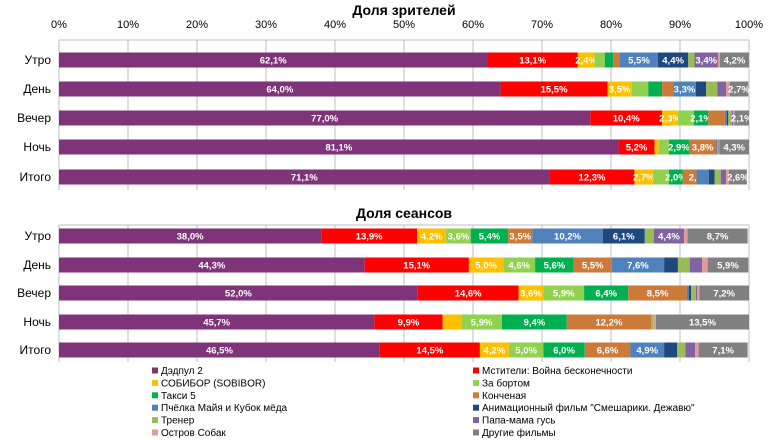  I want to click on data-label: 5,0%, so click(526, 351).